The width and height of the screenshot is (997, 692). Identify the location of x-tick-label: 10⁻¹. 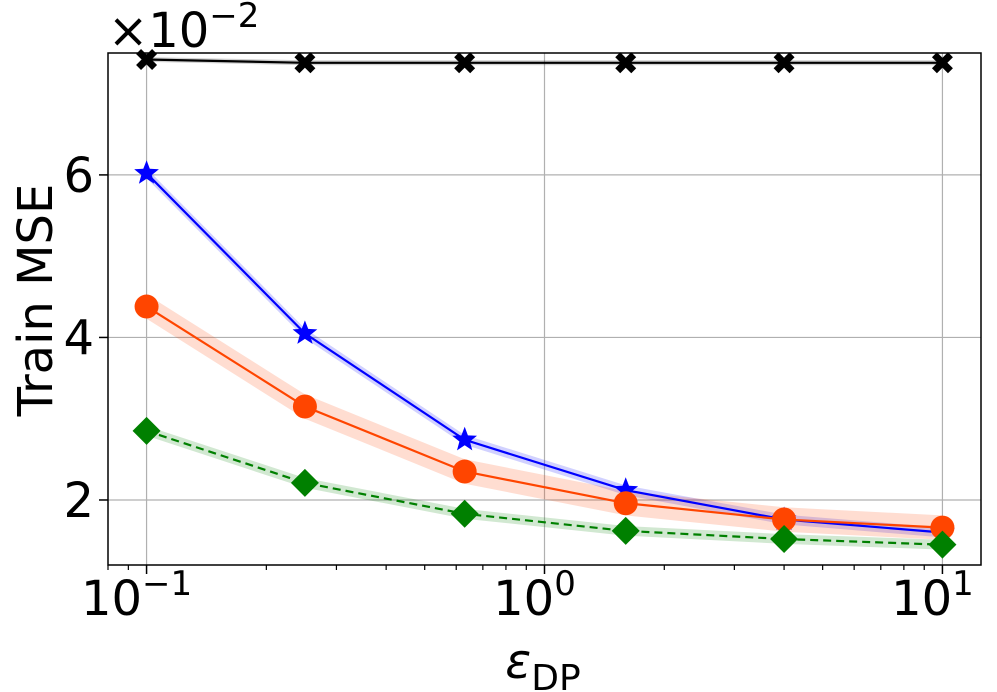
(136, 595).